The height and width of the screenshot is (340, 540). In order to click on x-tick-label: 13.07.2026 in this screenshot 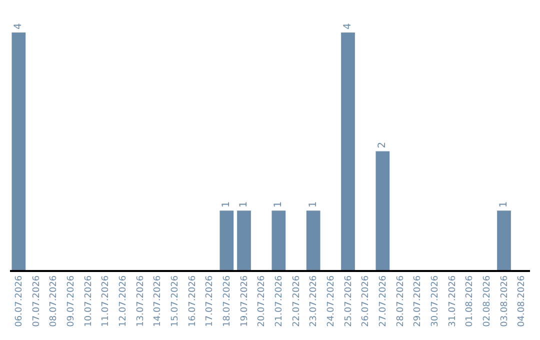, I will do `click(141, 301)`.